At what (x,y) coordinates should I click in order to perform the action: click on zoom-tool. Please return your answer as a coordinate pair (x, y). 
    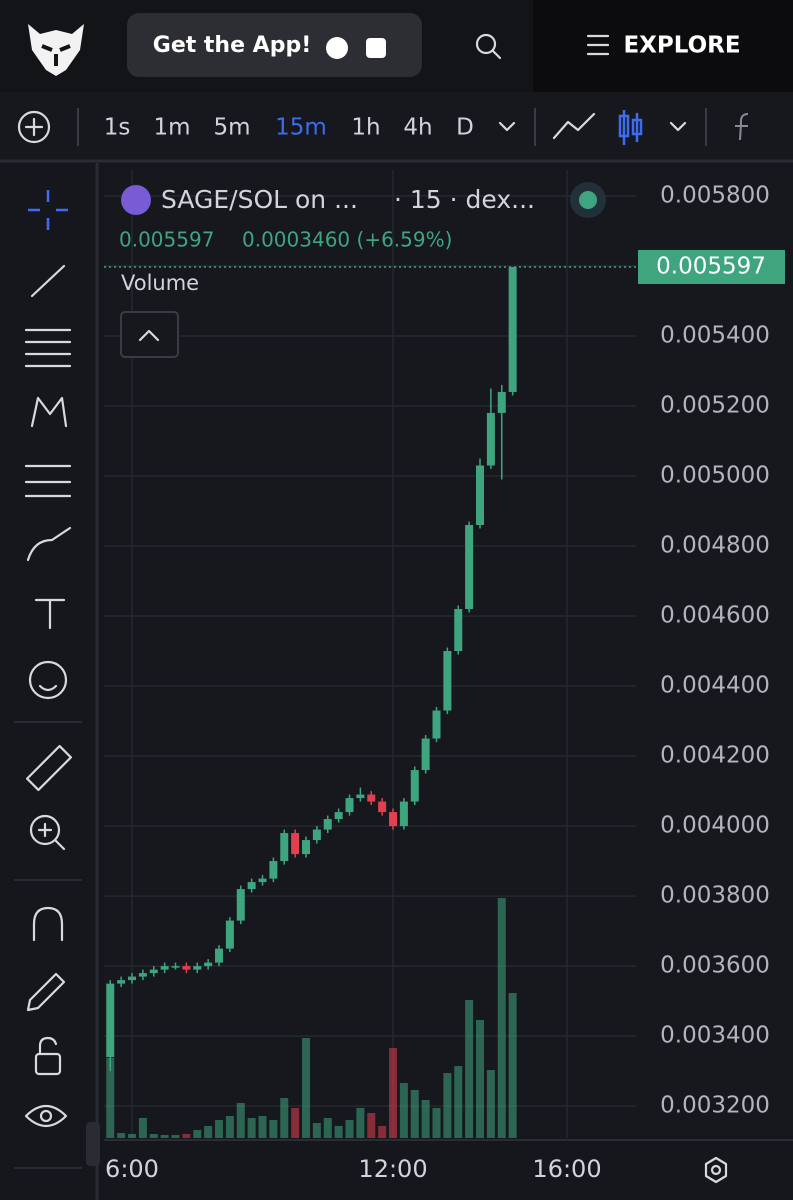
    Looking at the image, I should click on (45, 830).